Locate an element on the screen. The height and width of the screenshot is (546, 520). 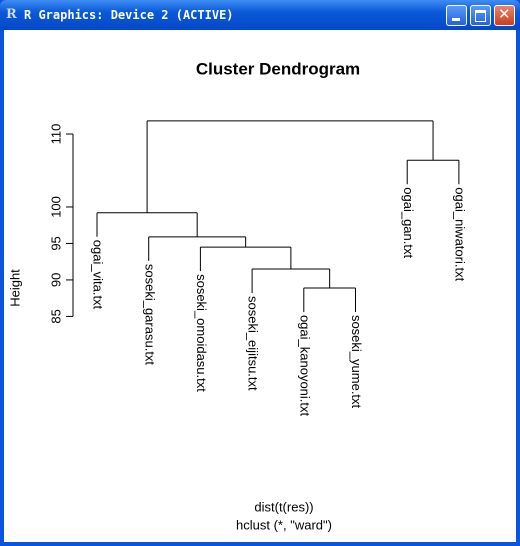
y-axis-label: Height is located at coordinates (14, 288).